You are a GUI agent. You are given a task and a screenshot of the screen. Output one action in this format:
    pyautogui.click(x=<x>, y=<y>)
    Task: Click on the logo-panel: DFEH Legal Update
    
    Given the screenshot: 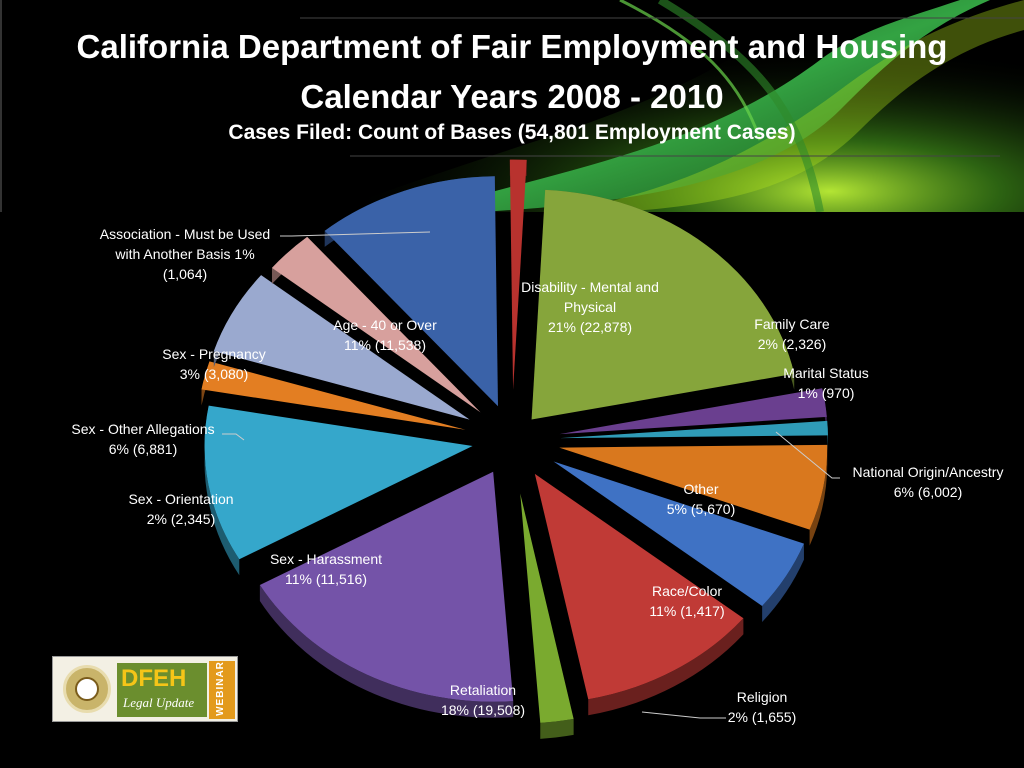 What is the action you would take?
    pyautogui.click(x=162, y=690)
    